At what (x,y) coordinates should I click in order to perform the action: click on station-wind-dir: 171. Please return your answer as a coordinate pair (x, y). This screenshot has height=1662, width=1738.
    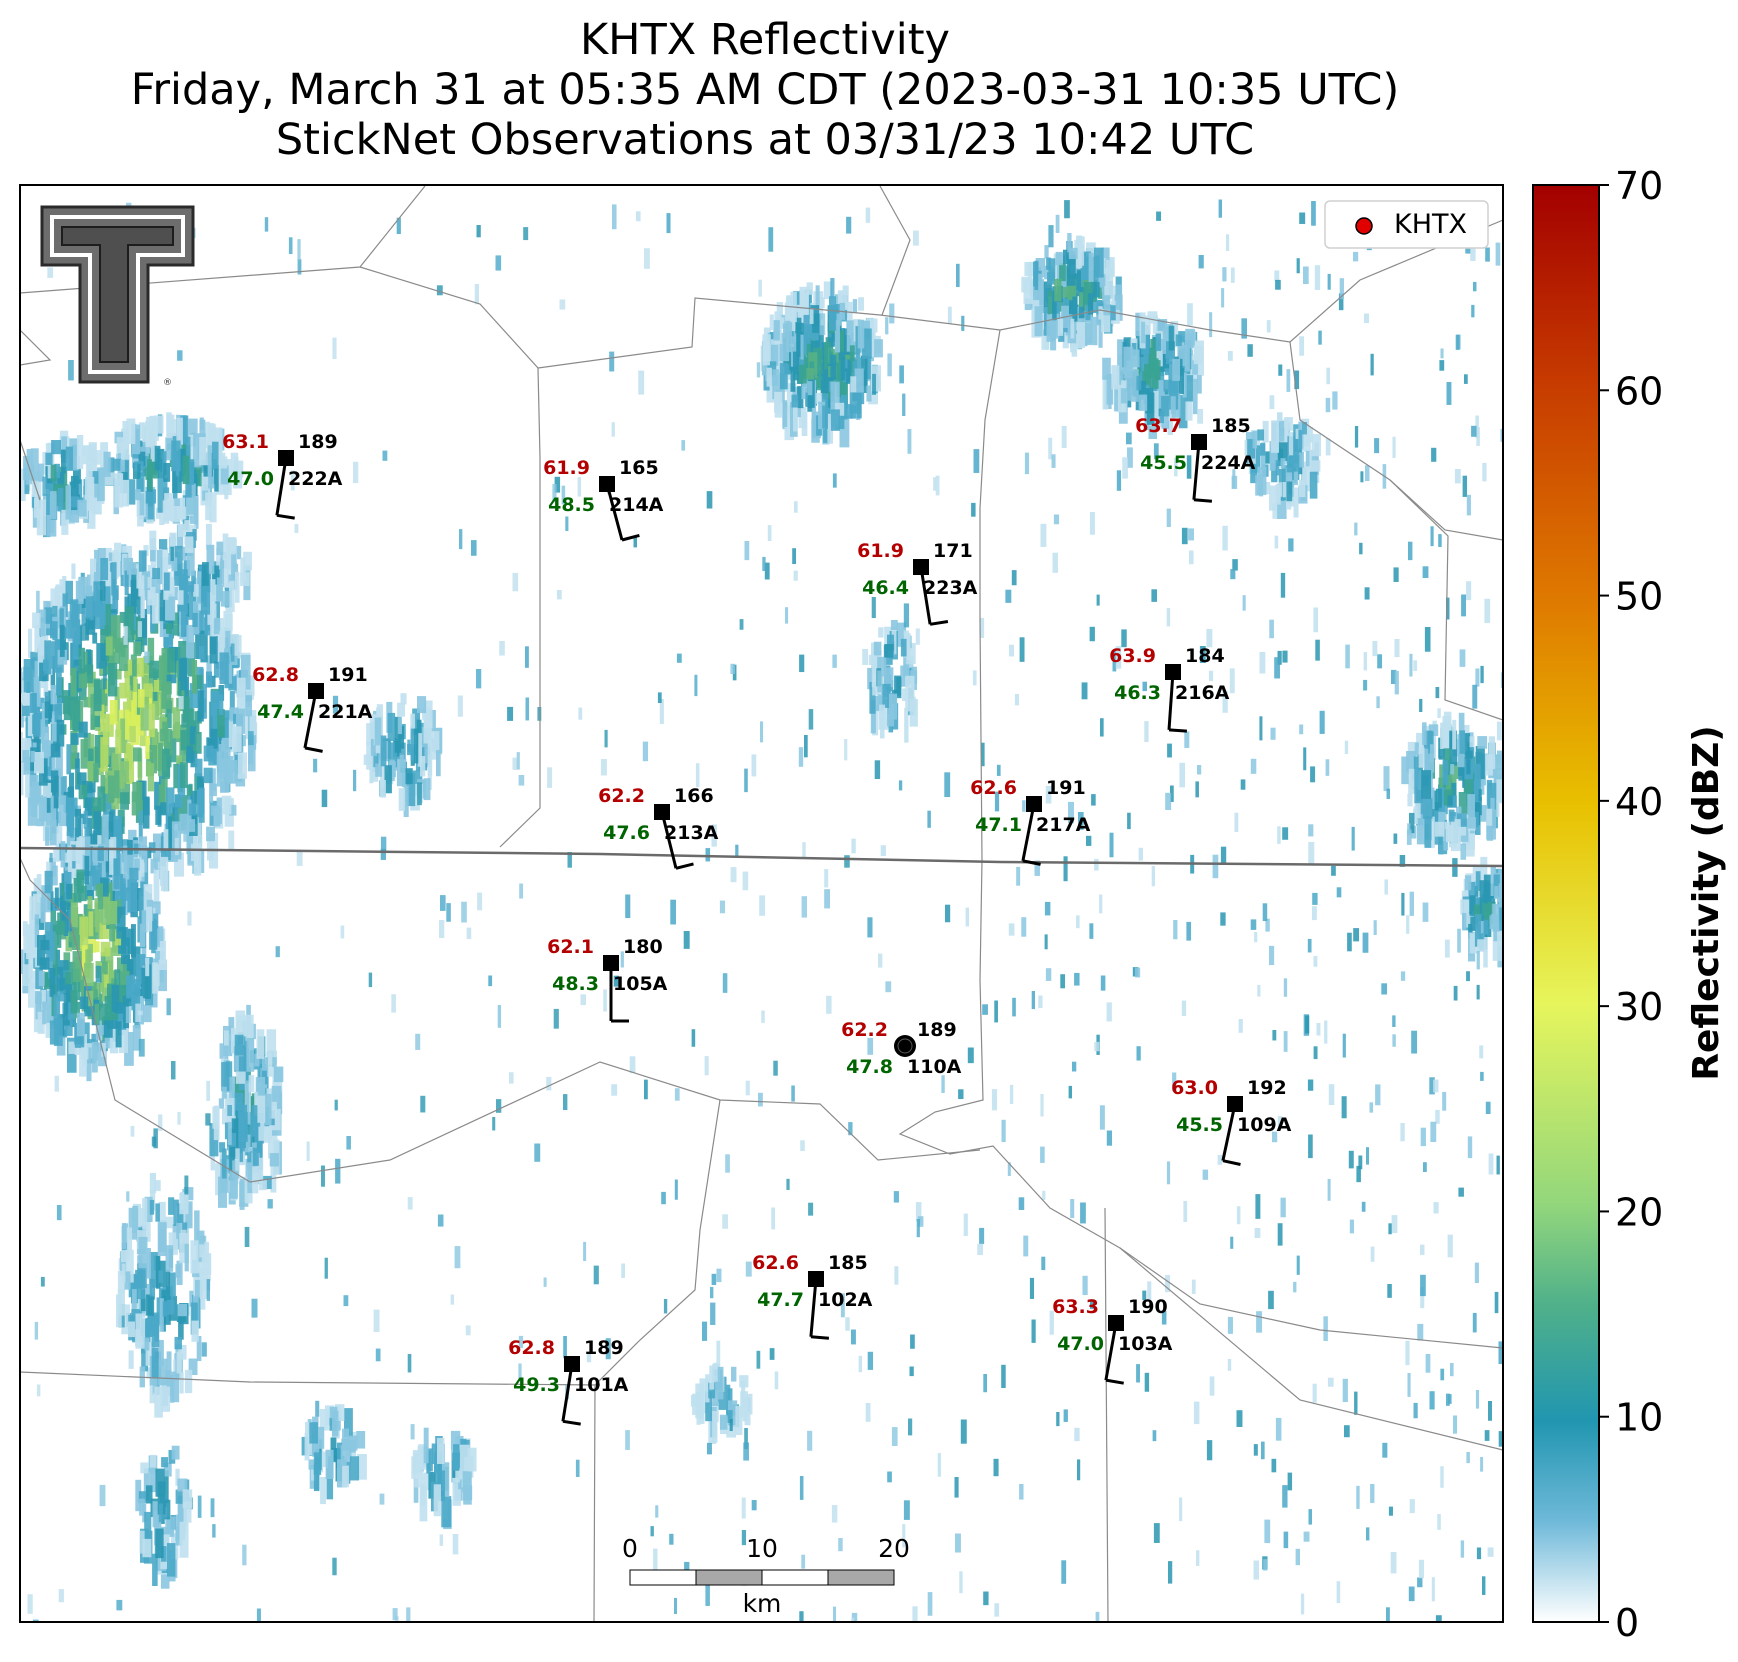
    Looking at the image, I should click on (953, 551).